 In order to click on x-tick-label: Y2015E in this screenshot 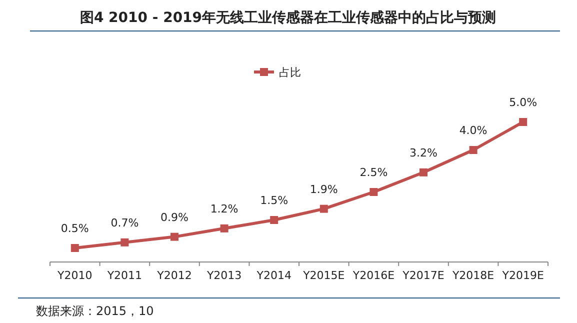, I will do `click(323, 275)`.